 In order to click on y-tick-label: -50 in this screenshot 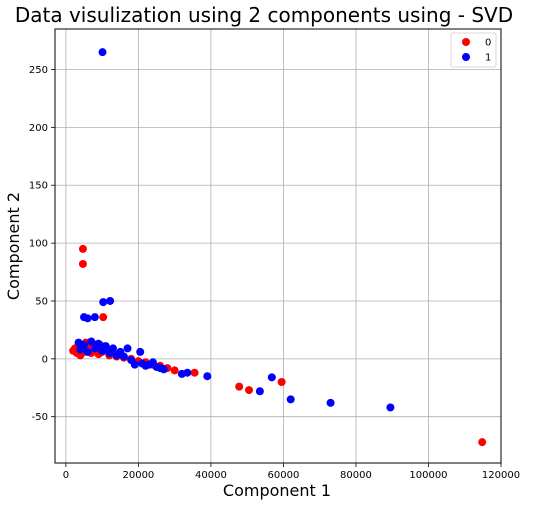, I will do `click(40, 417)`.